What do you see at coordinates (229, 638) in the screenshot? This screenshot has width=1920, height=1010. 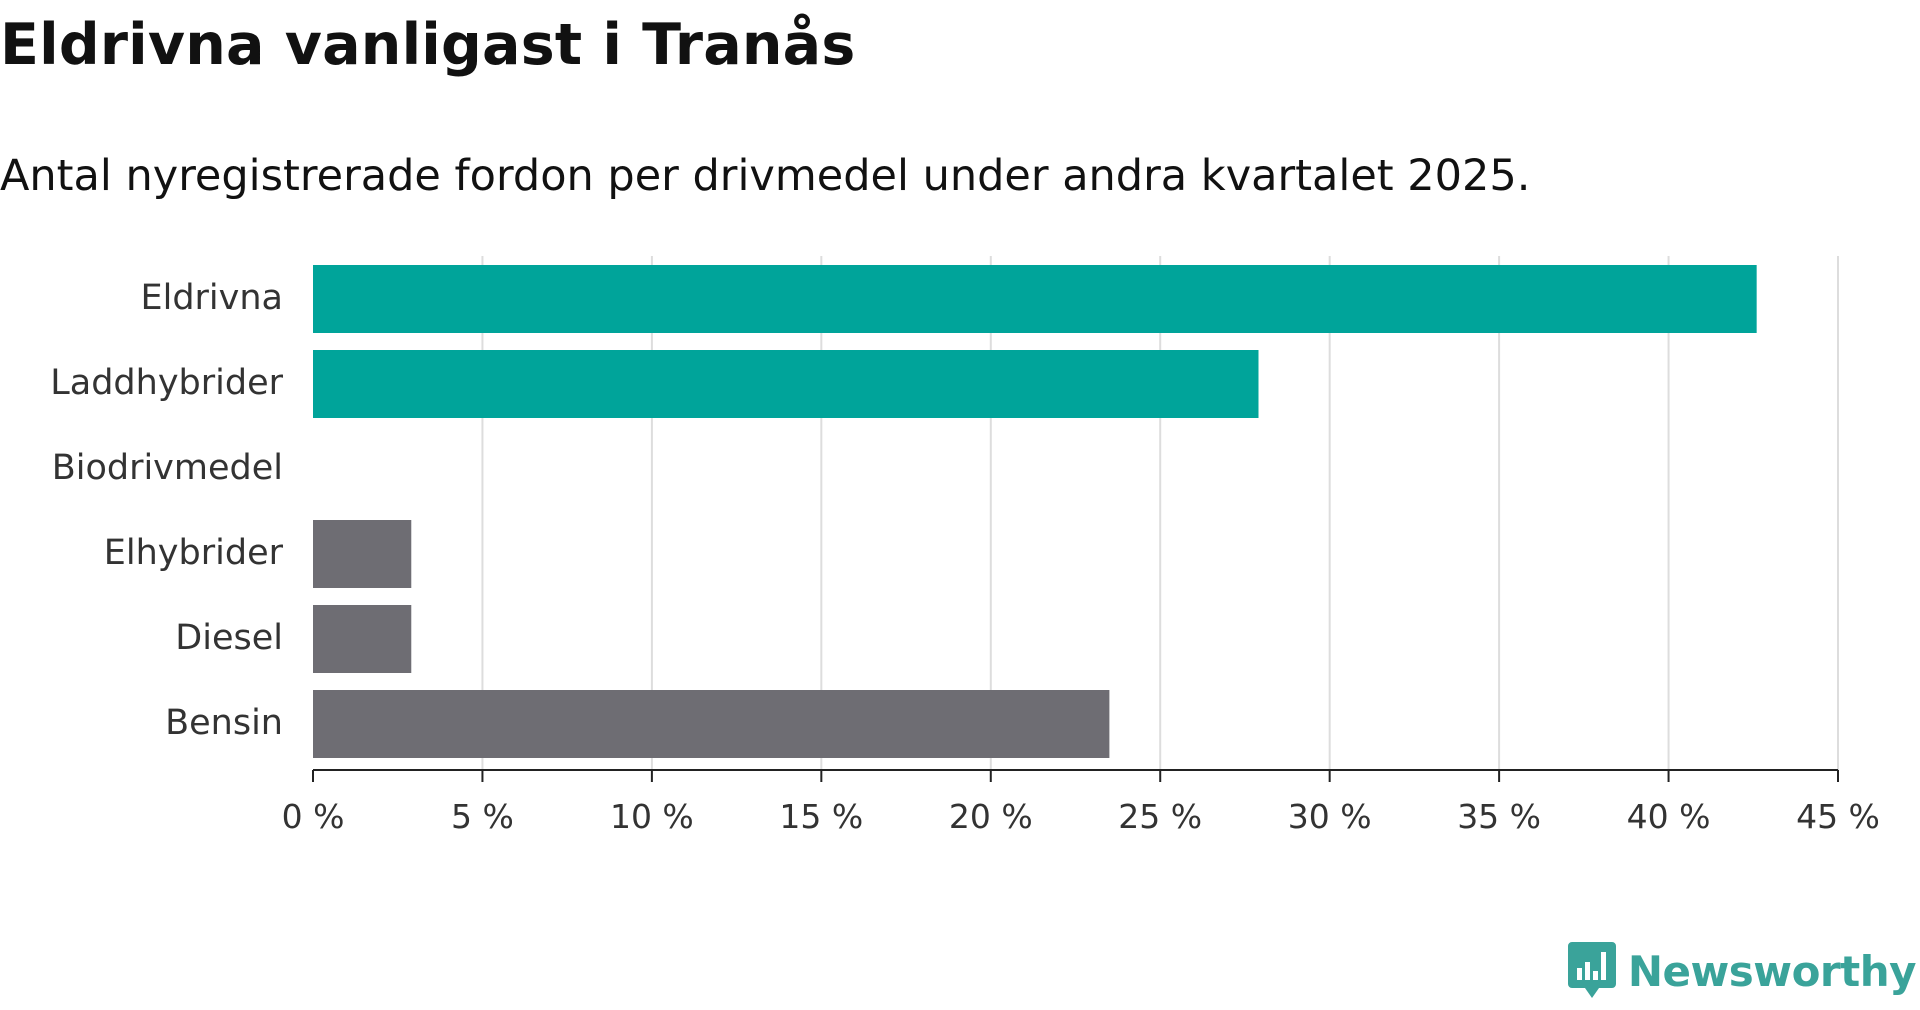 I see `category-label: Diesel` at bounding box center [229, 638].